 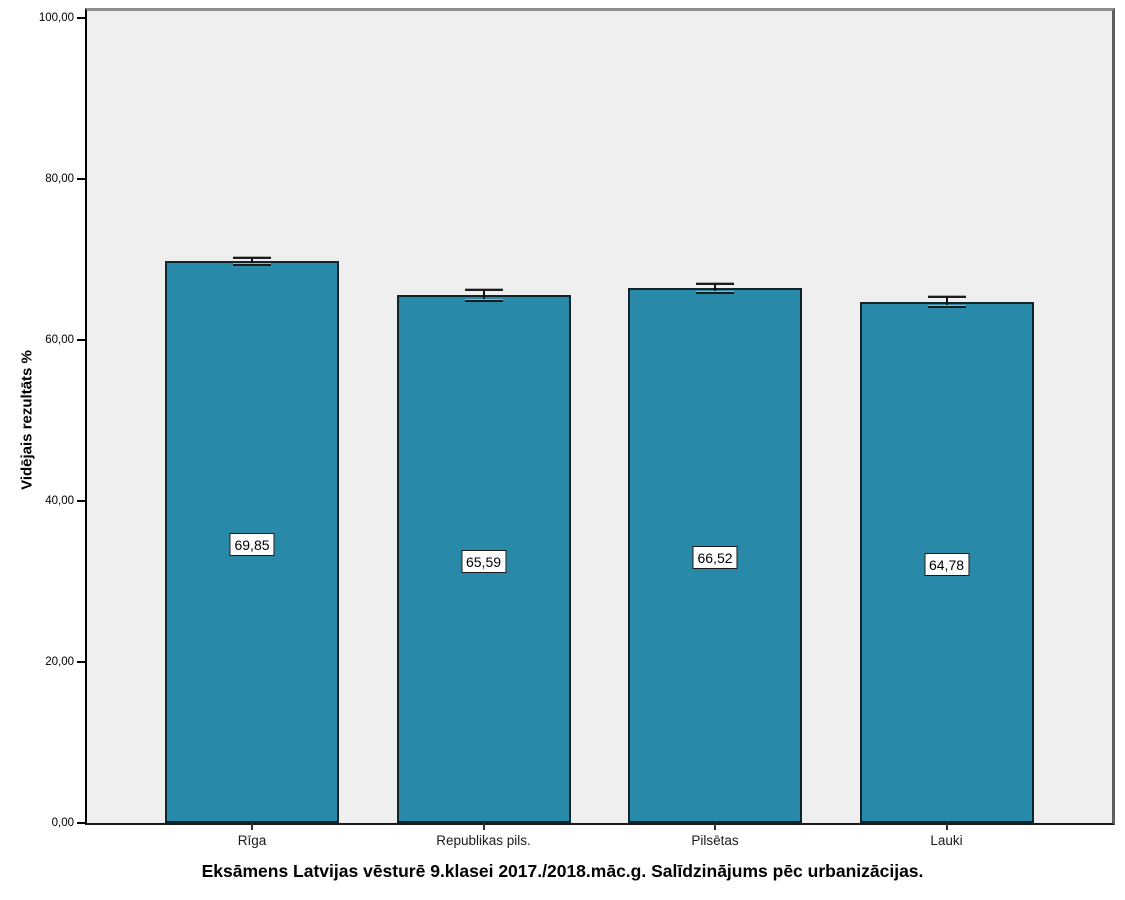 What do you see at coordinates (59, 340) in the screenshot?
I see `y-tick-label: 60,00` at bounding box center [59, 340].